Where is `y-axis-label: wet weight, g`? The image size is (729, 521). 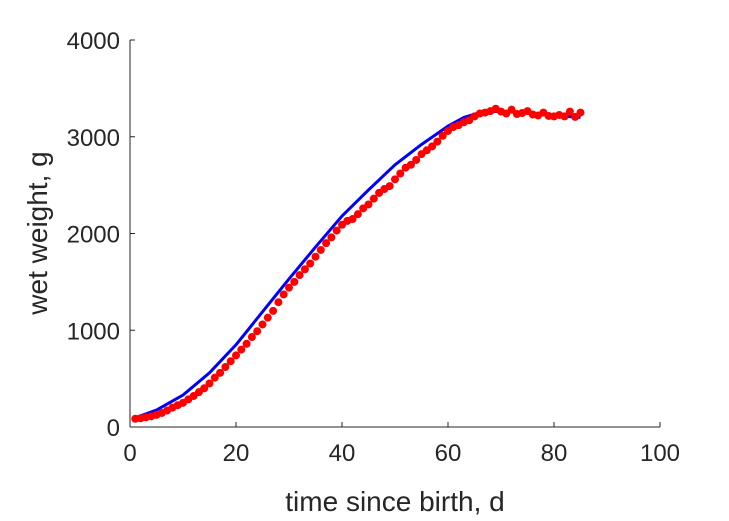 y-axis-label: wet weight, g is located at coordinates (37, 233).